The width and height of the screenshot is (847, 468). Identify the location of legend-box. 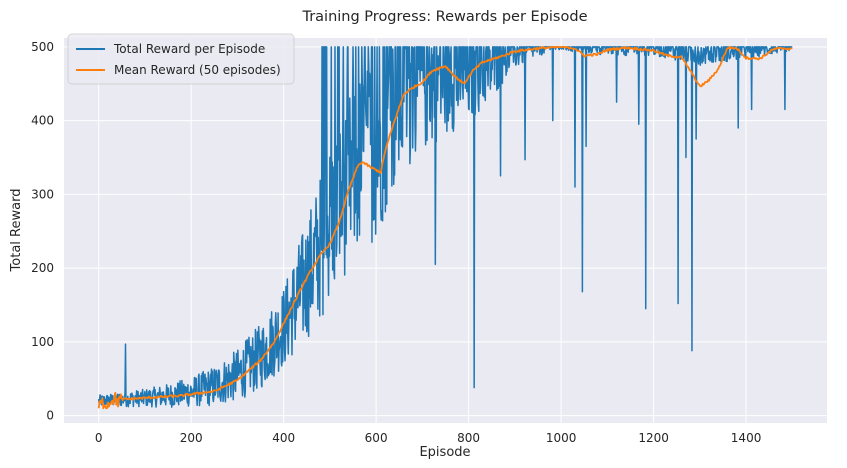
(181, 59).